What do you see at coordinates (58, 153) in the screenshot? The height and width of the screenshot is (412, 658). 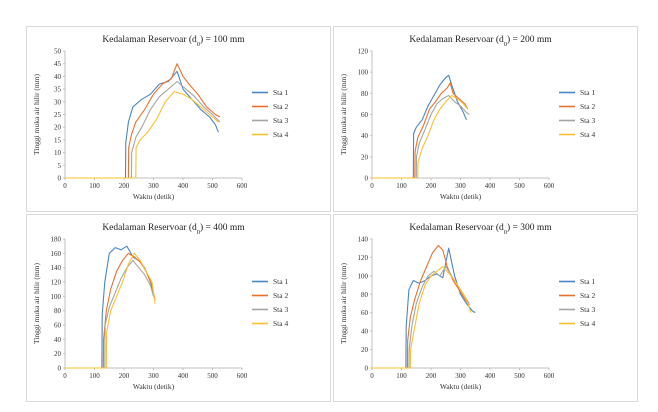 I see `y-tick-label: 10` at bounding box center [58, 153].